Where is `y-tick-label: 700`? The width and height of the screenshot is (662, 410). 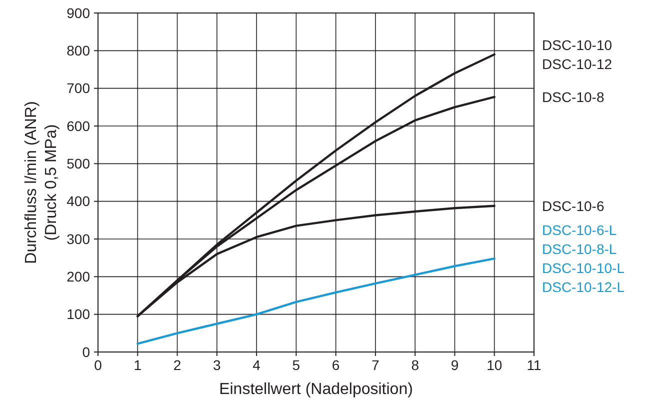 y-tick-label: 700 is located at coordinates (78, 88).